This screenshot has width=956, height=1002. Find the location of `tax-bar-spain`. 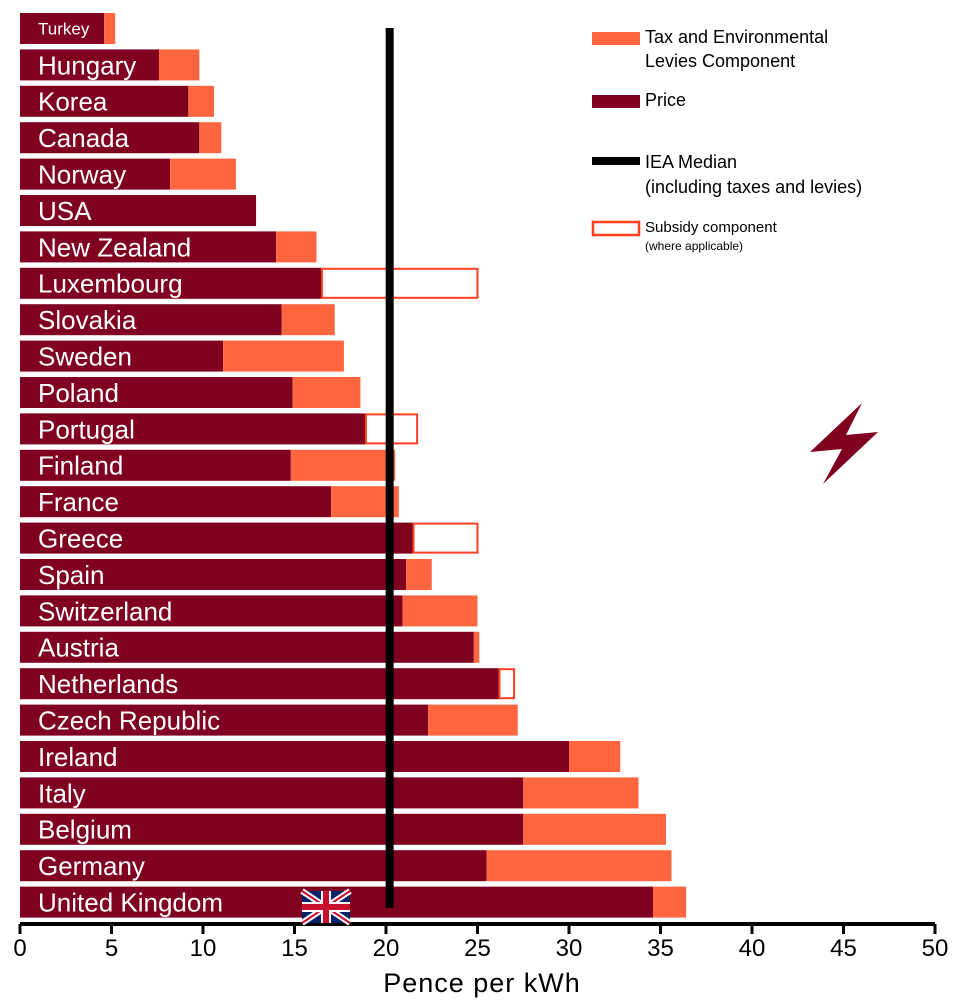

tax-bar-spain is located at coordinates (419, 574).